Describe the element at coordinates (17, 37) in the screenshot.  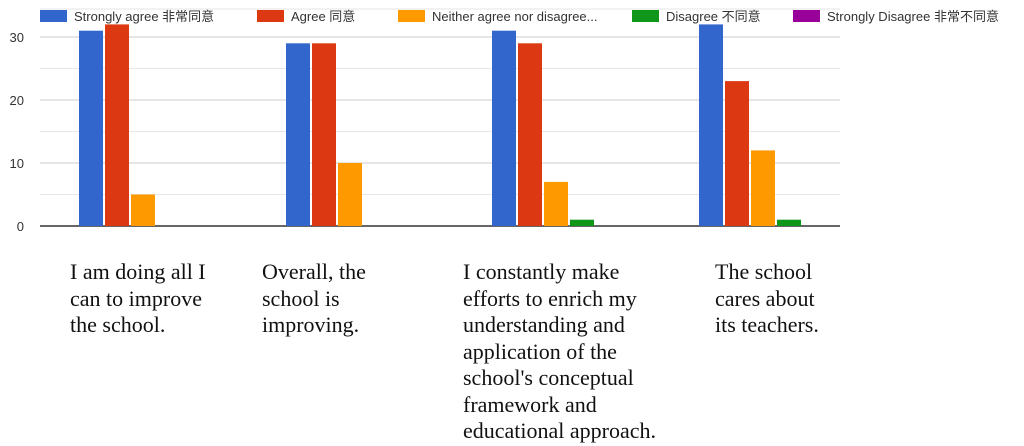
I see `y-tick-label-30: 30` at that location.